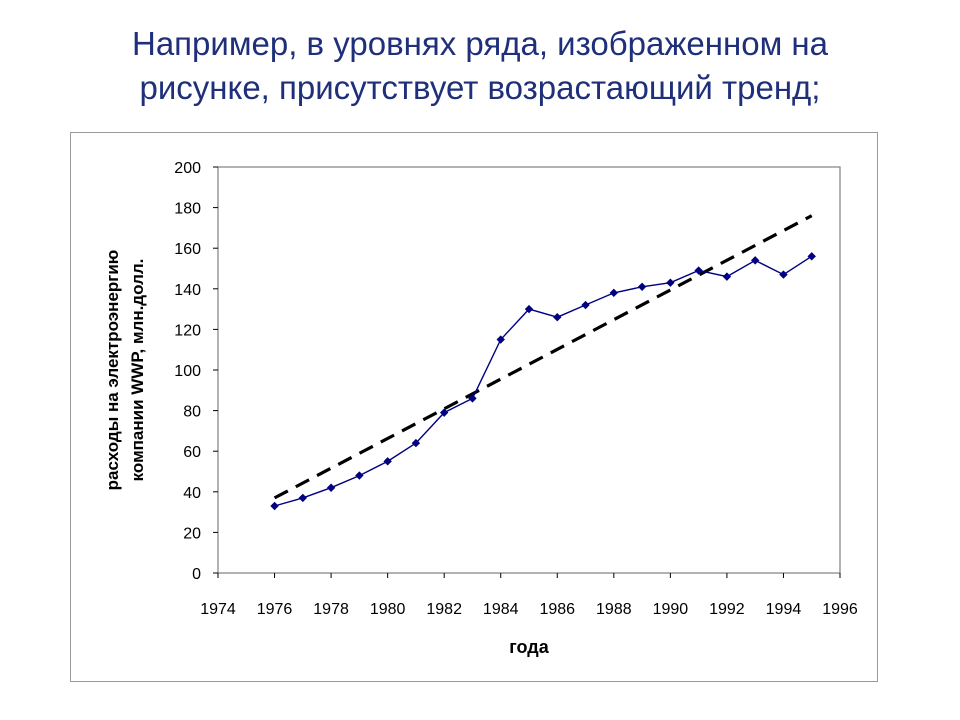 Image resolution: width=960 pixels, height=720 pixels. What do you see at coordinates (187, 330) in the screenshot?
I see `y-tick-label: 120` at bounding box center [187, 330].